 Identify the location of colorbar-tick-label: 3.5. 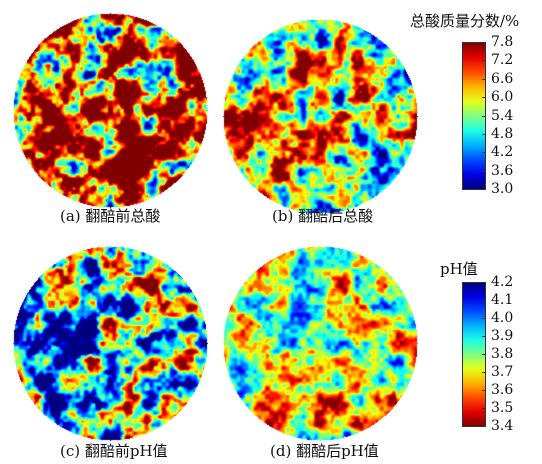
(502, 408).